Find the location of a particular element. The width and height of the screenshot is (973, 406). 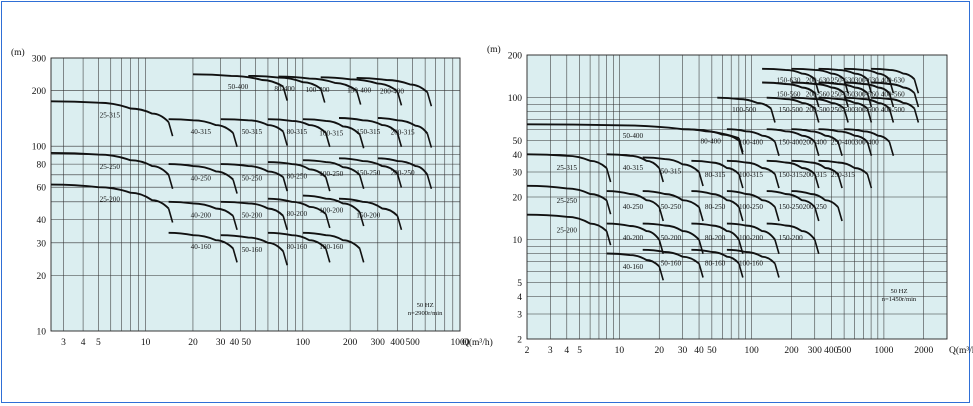

y-axis-label: (m) is located at coordinates (18, 52).